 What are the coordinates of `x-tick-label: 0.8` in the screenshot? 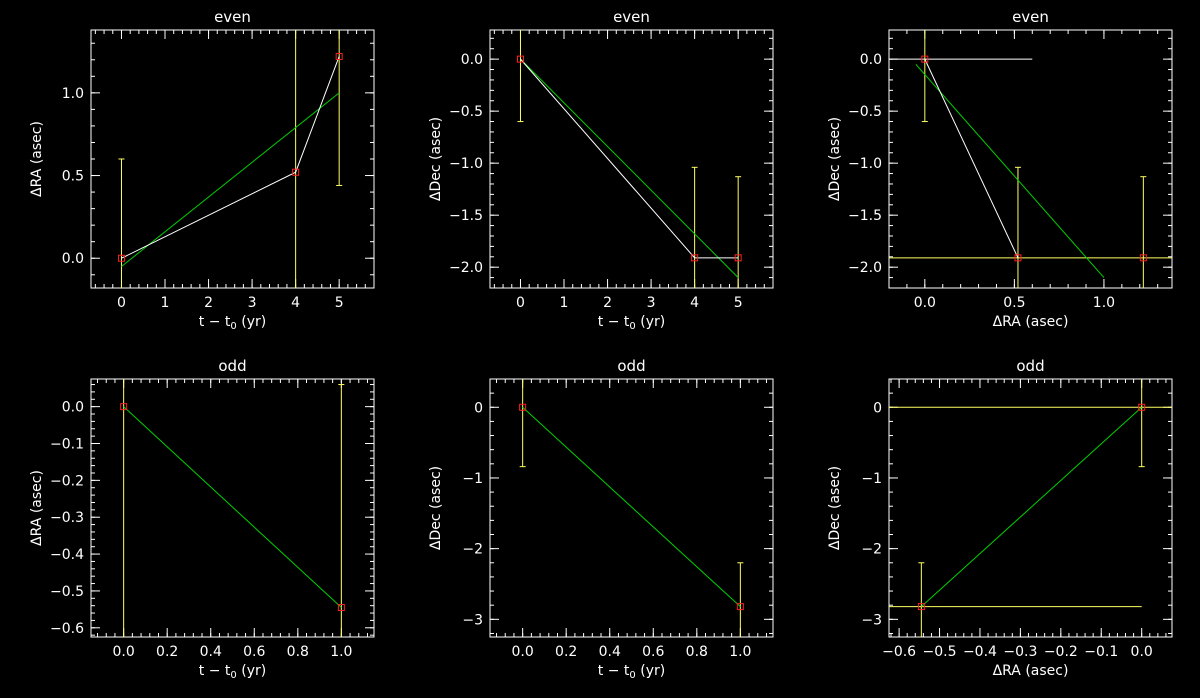 It's located at (298, 652).